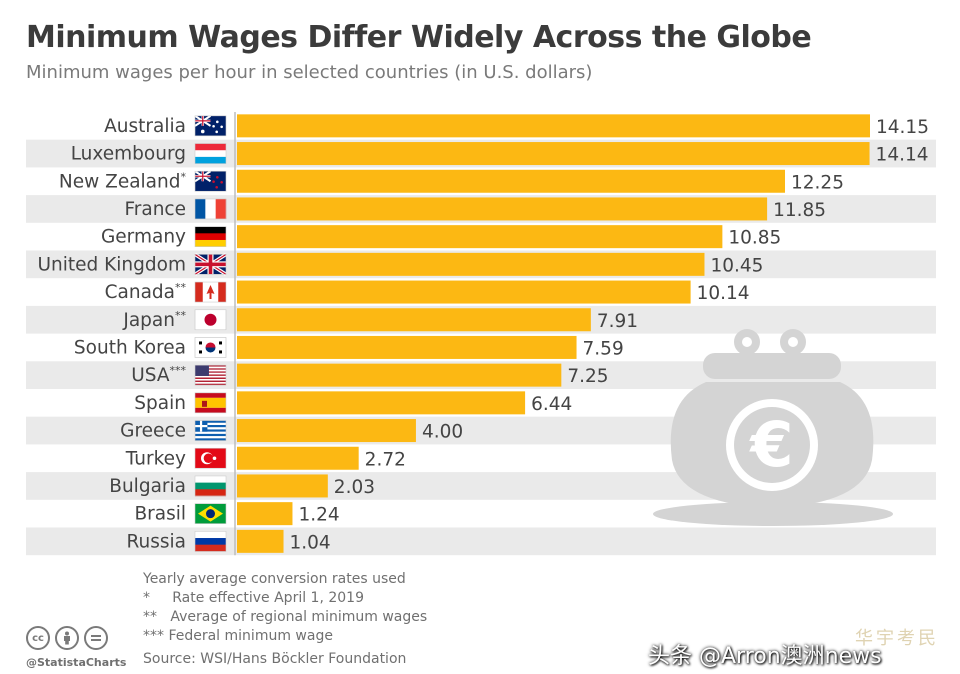 Image resolution: width=960 pixels, height=674 pixels. Describe the element at coordinates (154, 320) in the screenshot. I see `category-label: Japan**` at that location.